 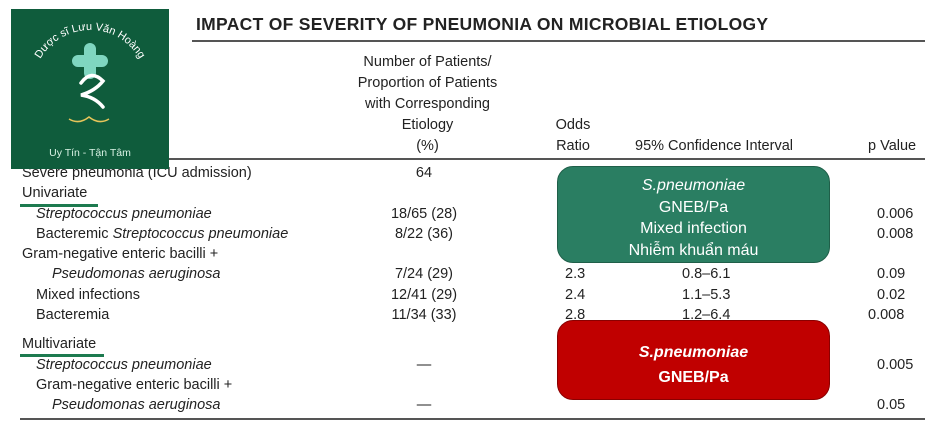 What do you see at coordinates (693, 250) in the screenshot?
I see `annotation-line: Nhiễm khuẩn máu` at bounding box center [693, 250].